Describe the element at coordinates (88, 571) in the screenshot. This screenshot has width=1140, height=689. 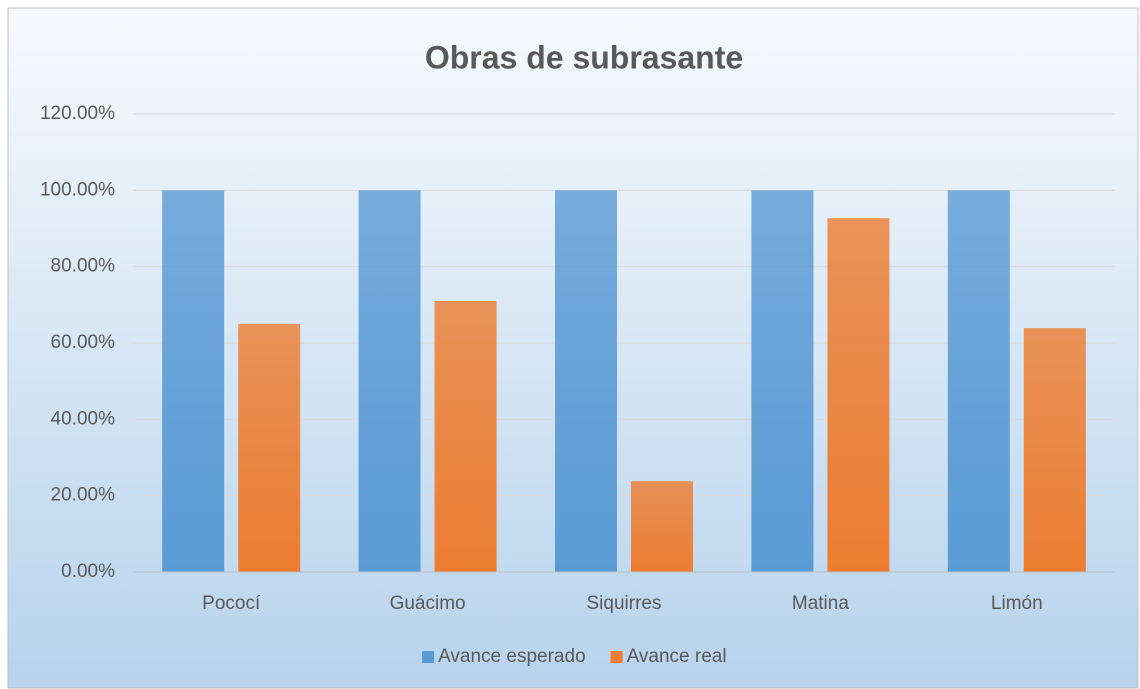
I see `y-tick-label: 0.00%` at that location.